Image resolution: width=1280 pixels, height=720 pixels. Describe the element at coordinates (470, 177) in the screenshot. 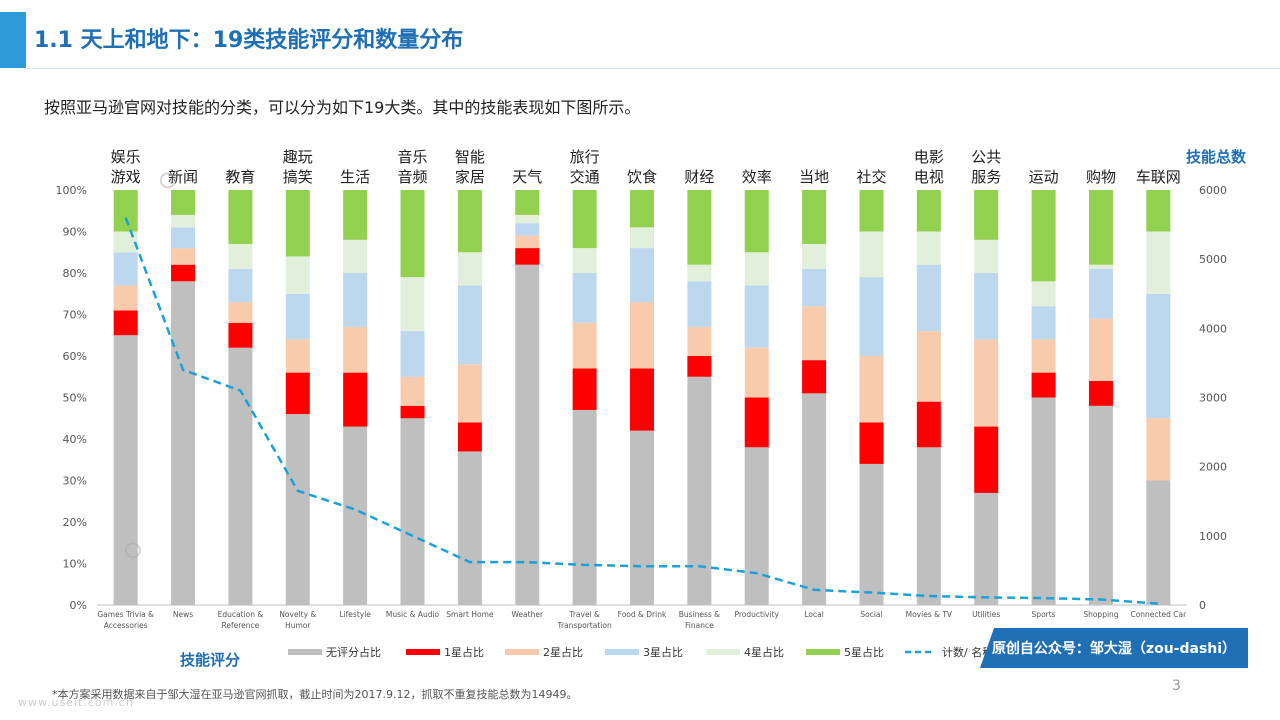

I see `category-label-cn: 家居` at that location.